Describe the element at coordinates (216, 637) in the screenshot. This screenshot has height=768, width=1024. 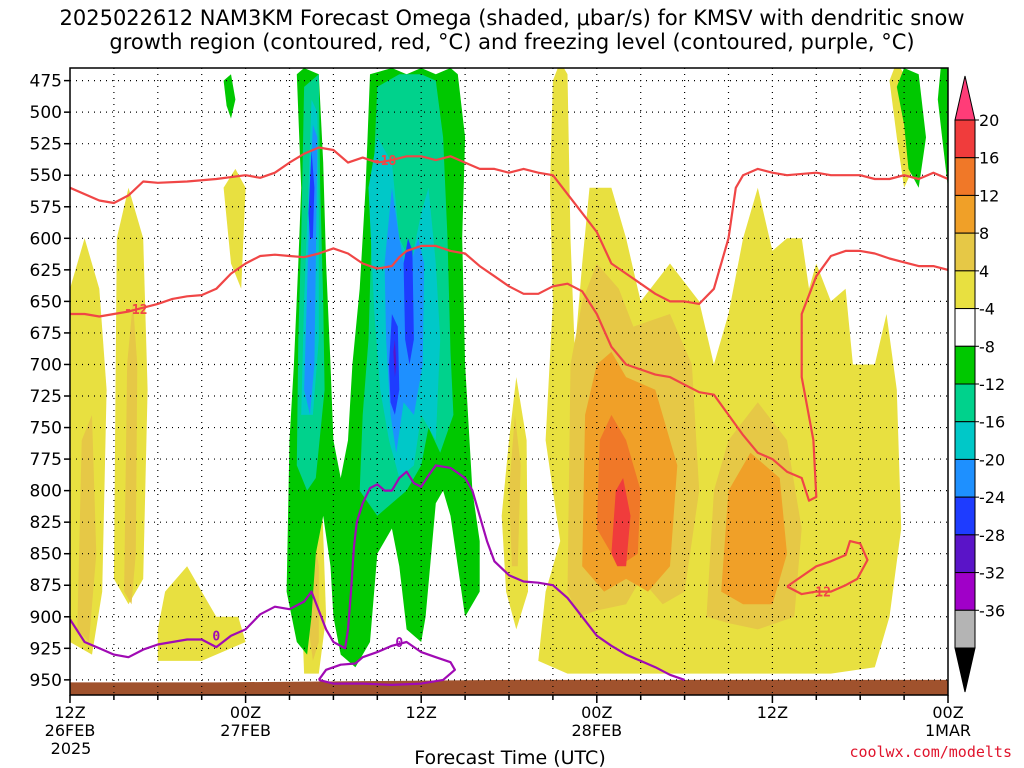
I see `freezing-contour-label-0: 0` at that location.